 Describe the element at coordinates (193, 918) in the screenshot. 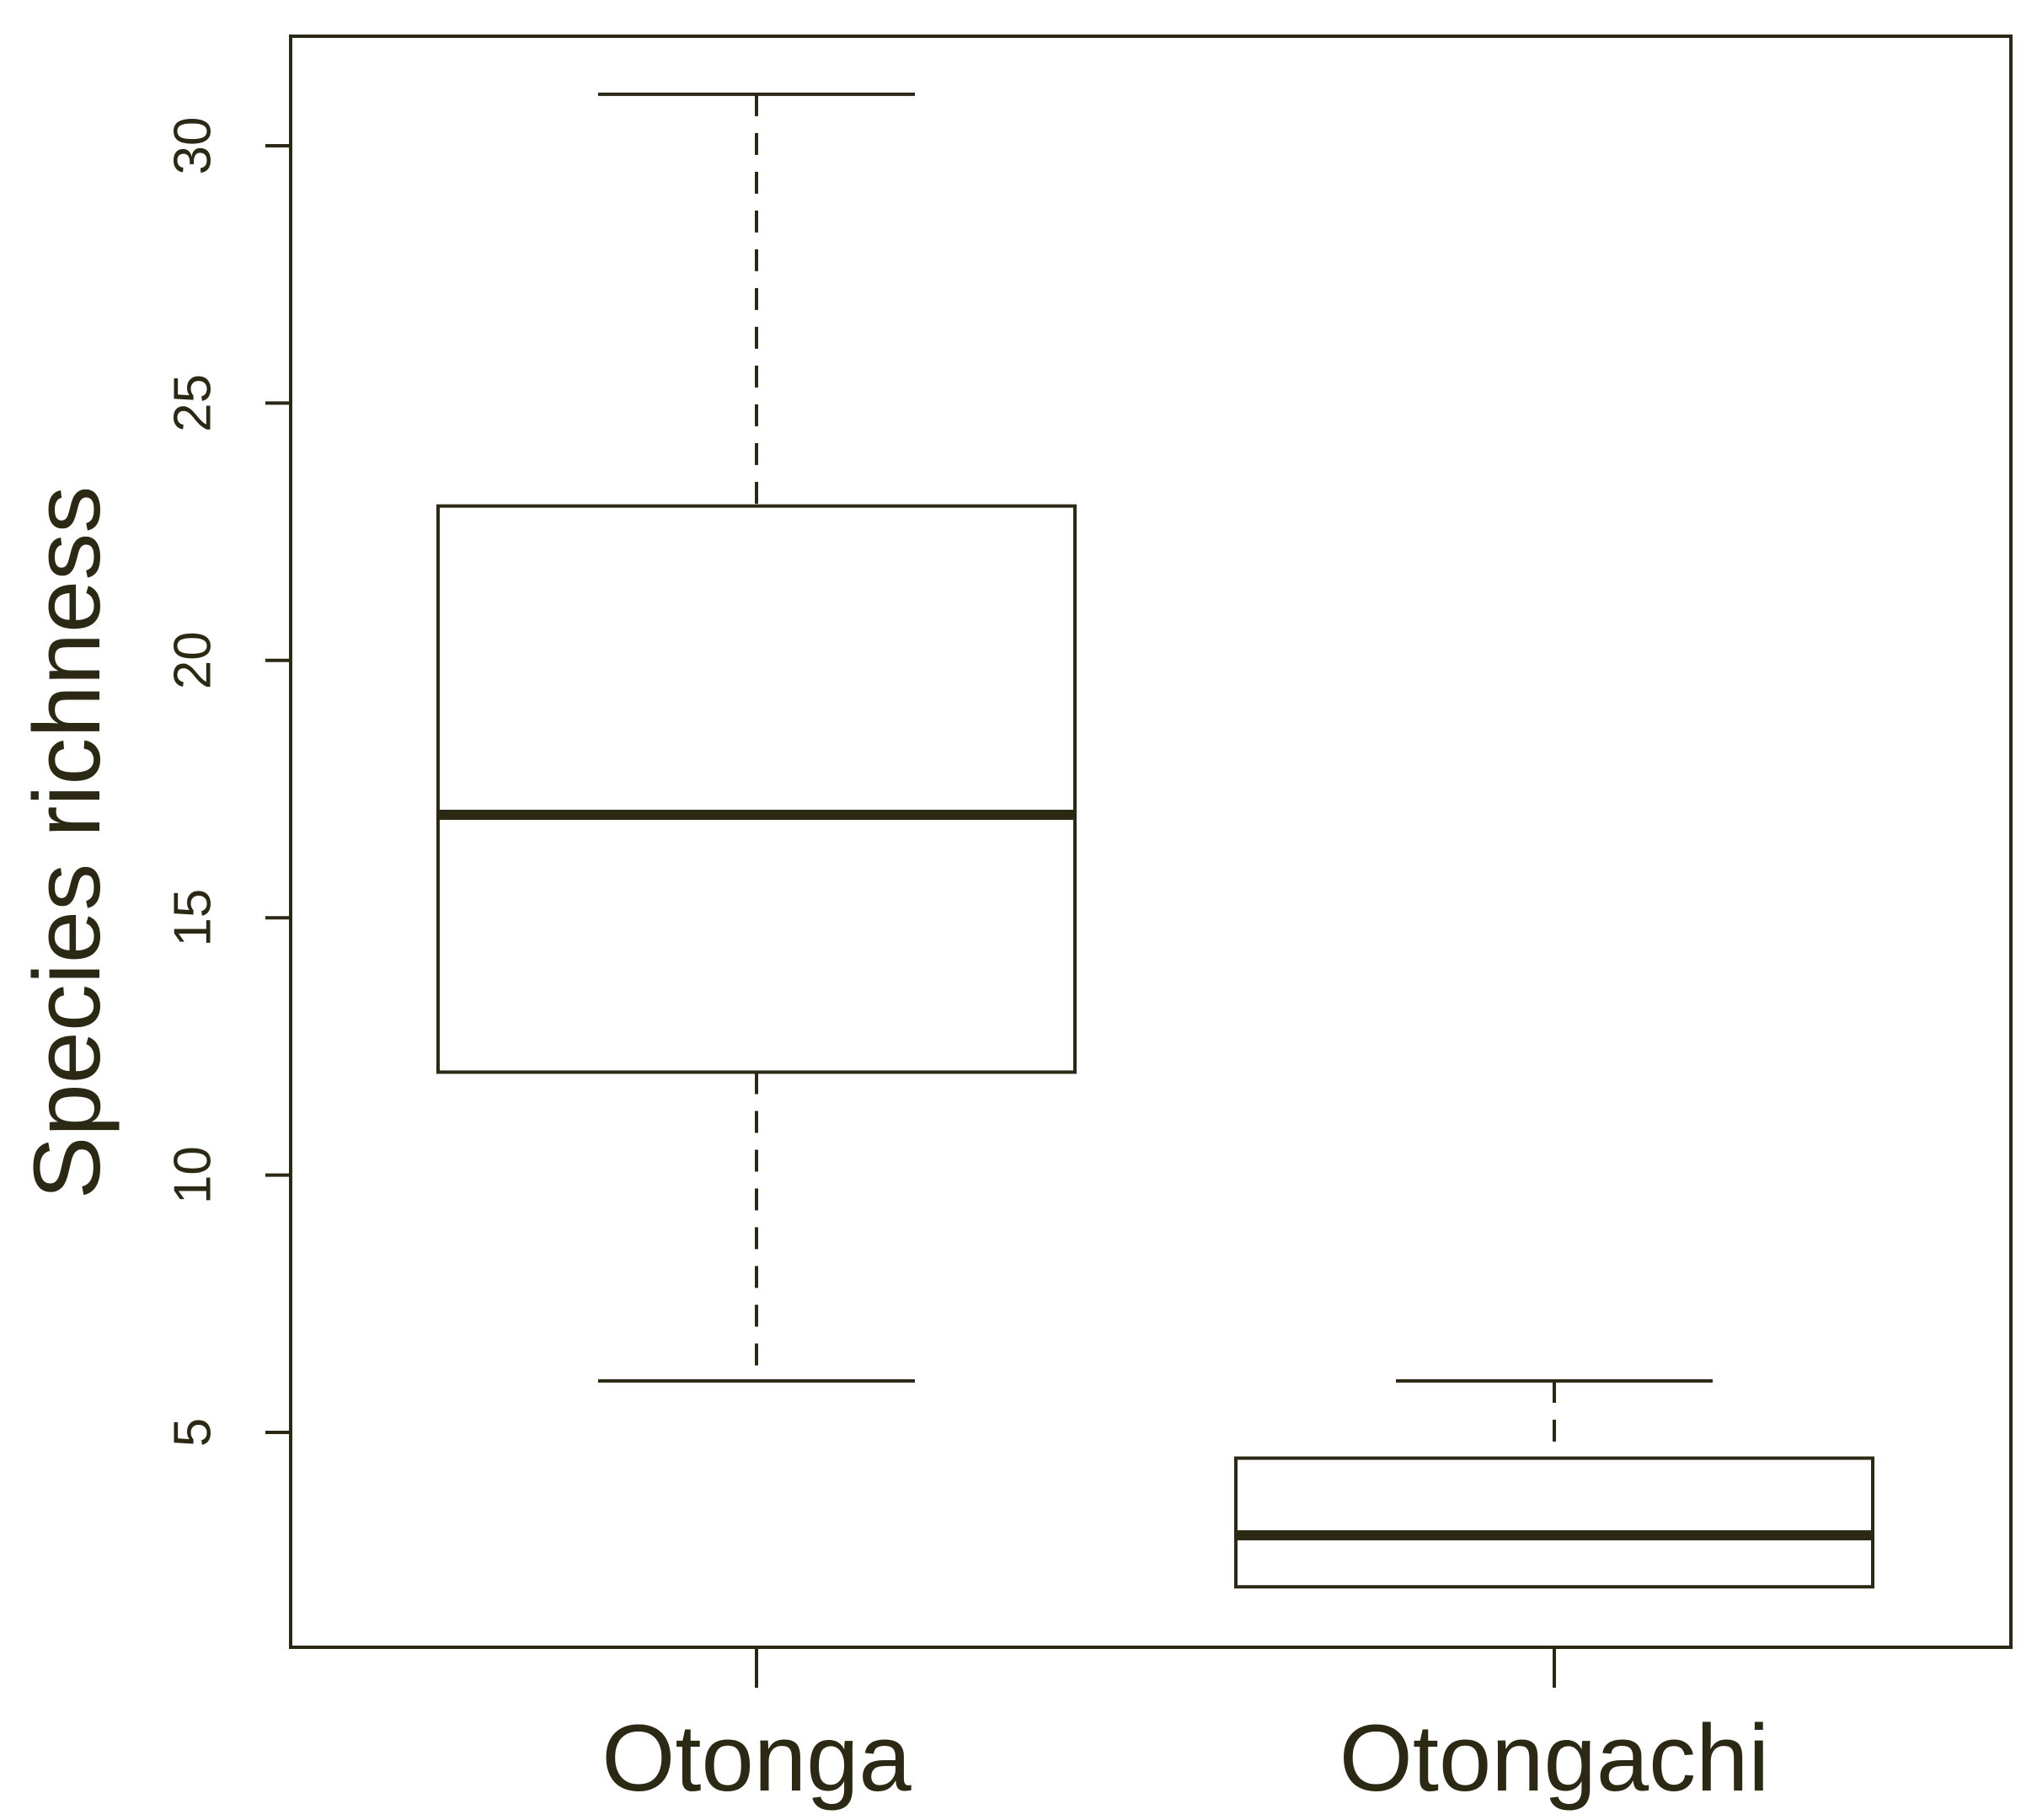

I see `y-tick-label: 15` at that location.